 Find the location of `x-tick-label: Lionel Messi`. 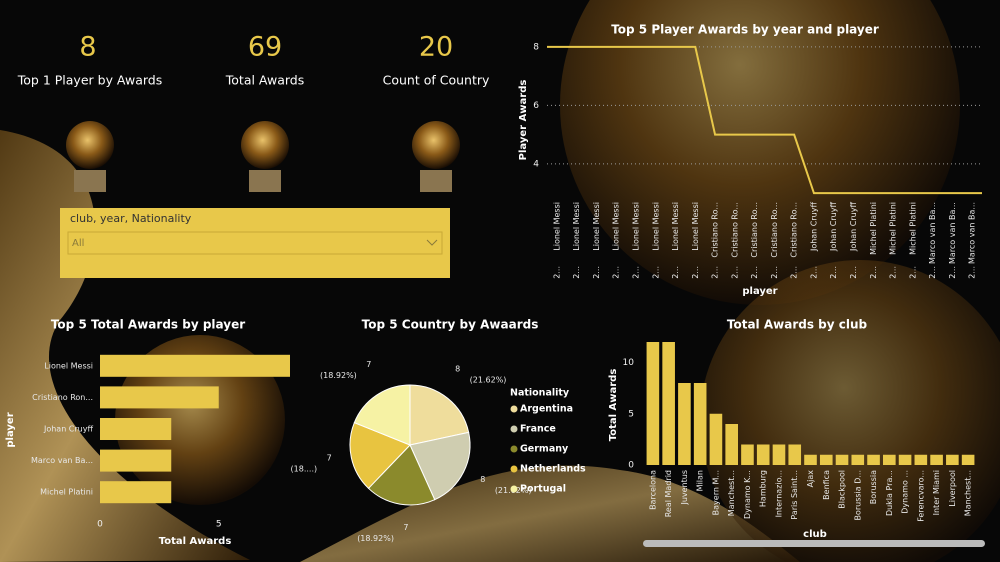

x-tick-label: Lionel Messi is located at coordinates (695, 226).